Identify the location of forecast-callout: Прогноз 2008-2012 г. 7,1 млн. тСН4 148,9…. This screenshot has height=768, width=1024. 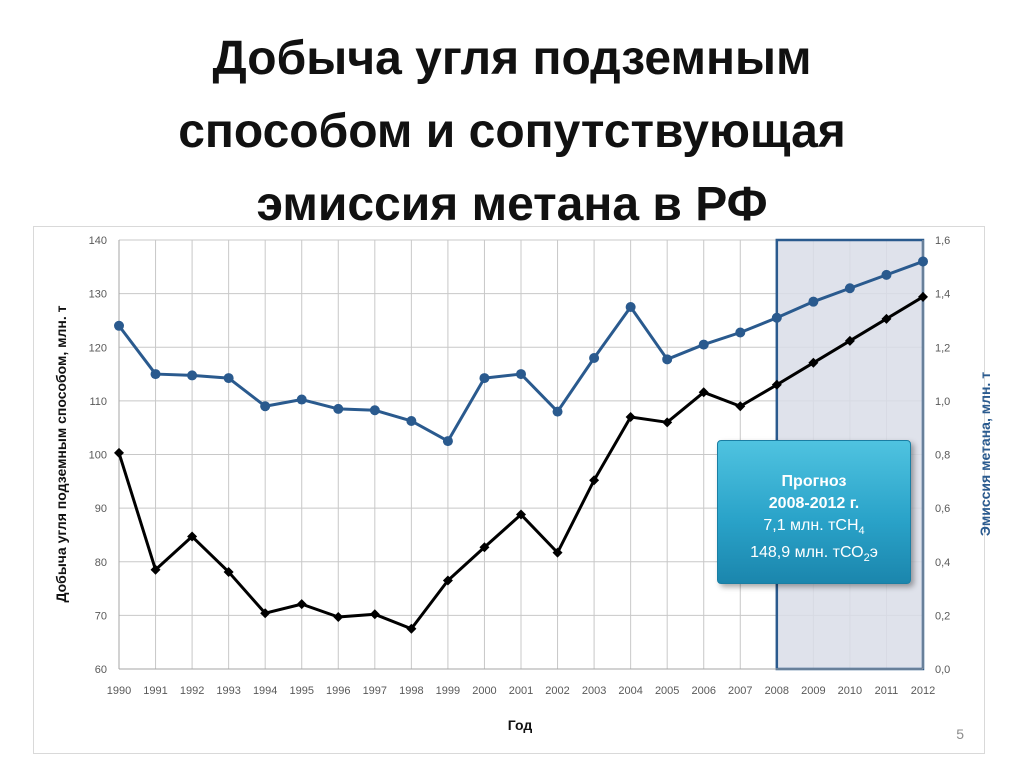
(814, 512).